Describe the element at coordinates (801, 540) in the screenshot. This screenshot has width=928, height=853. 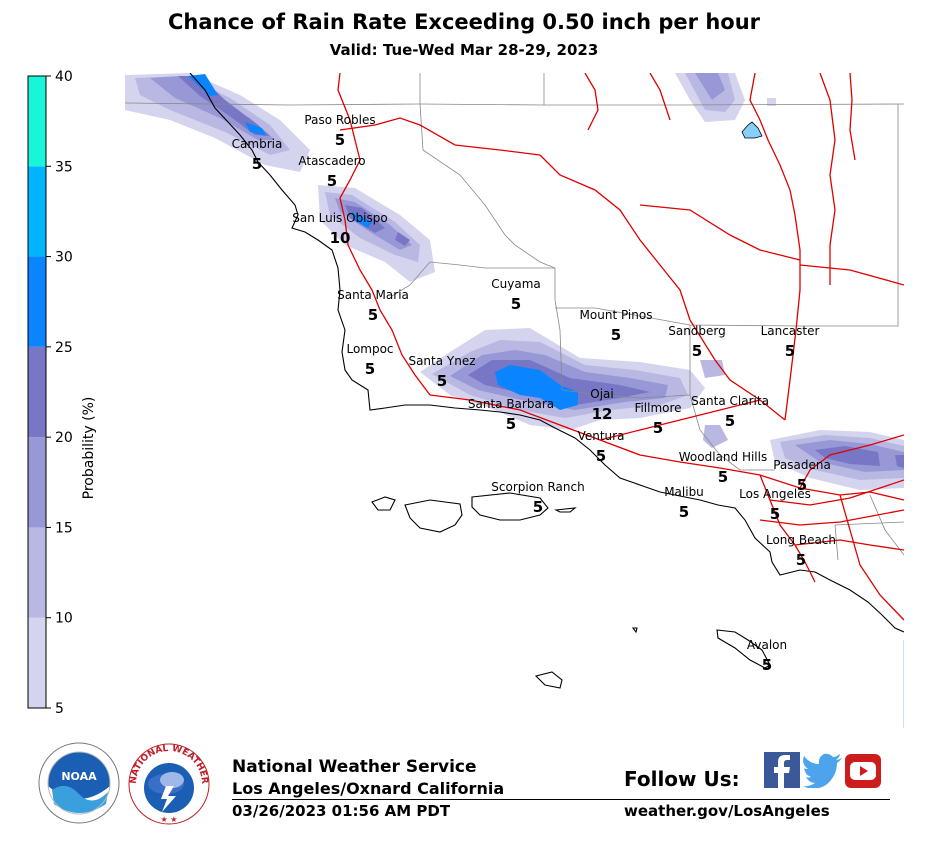
I see `city-name: Long Beach` at that location.